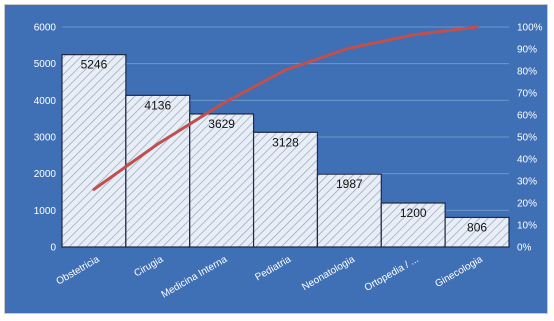  I want to click on y-tick-label: 2000, so click(45, 174).